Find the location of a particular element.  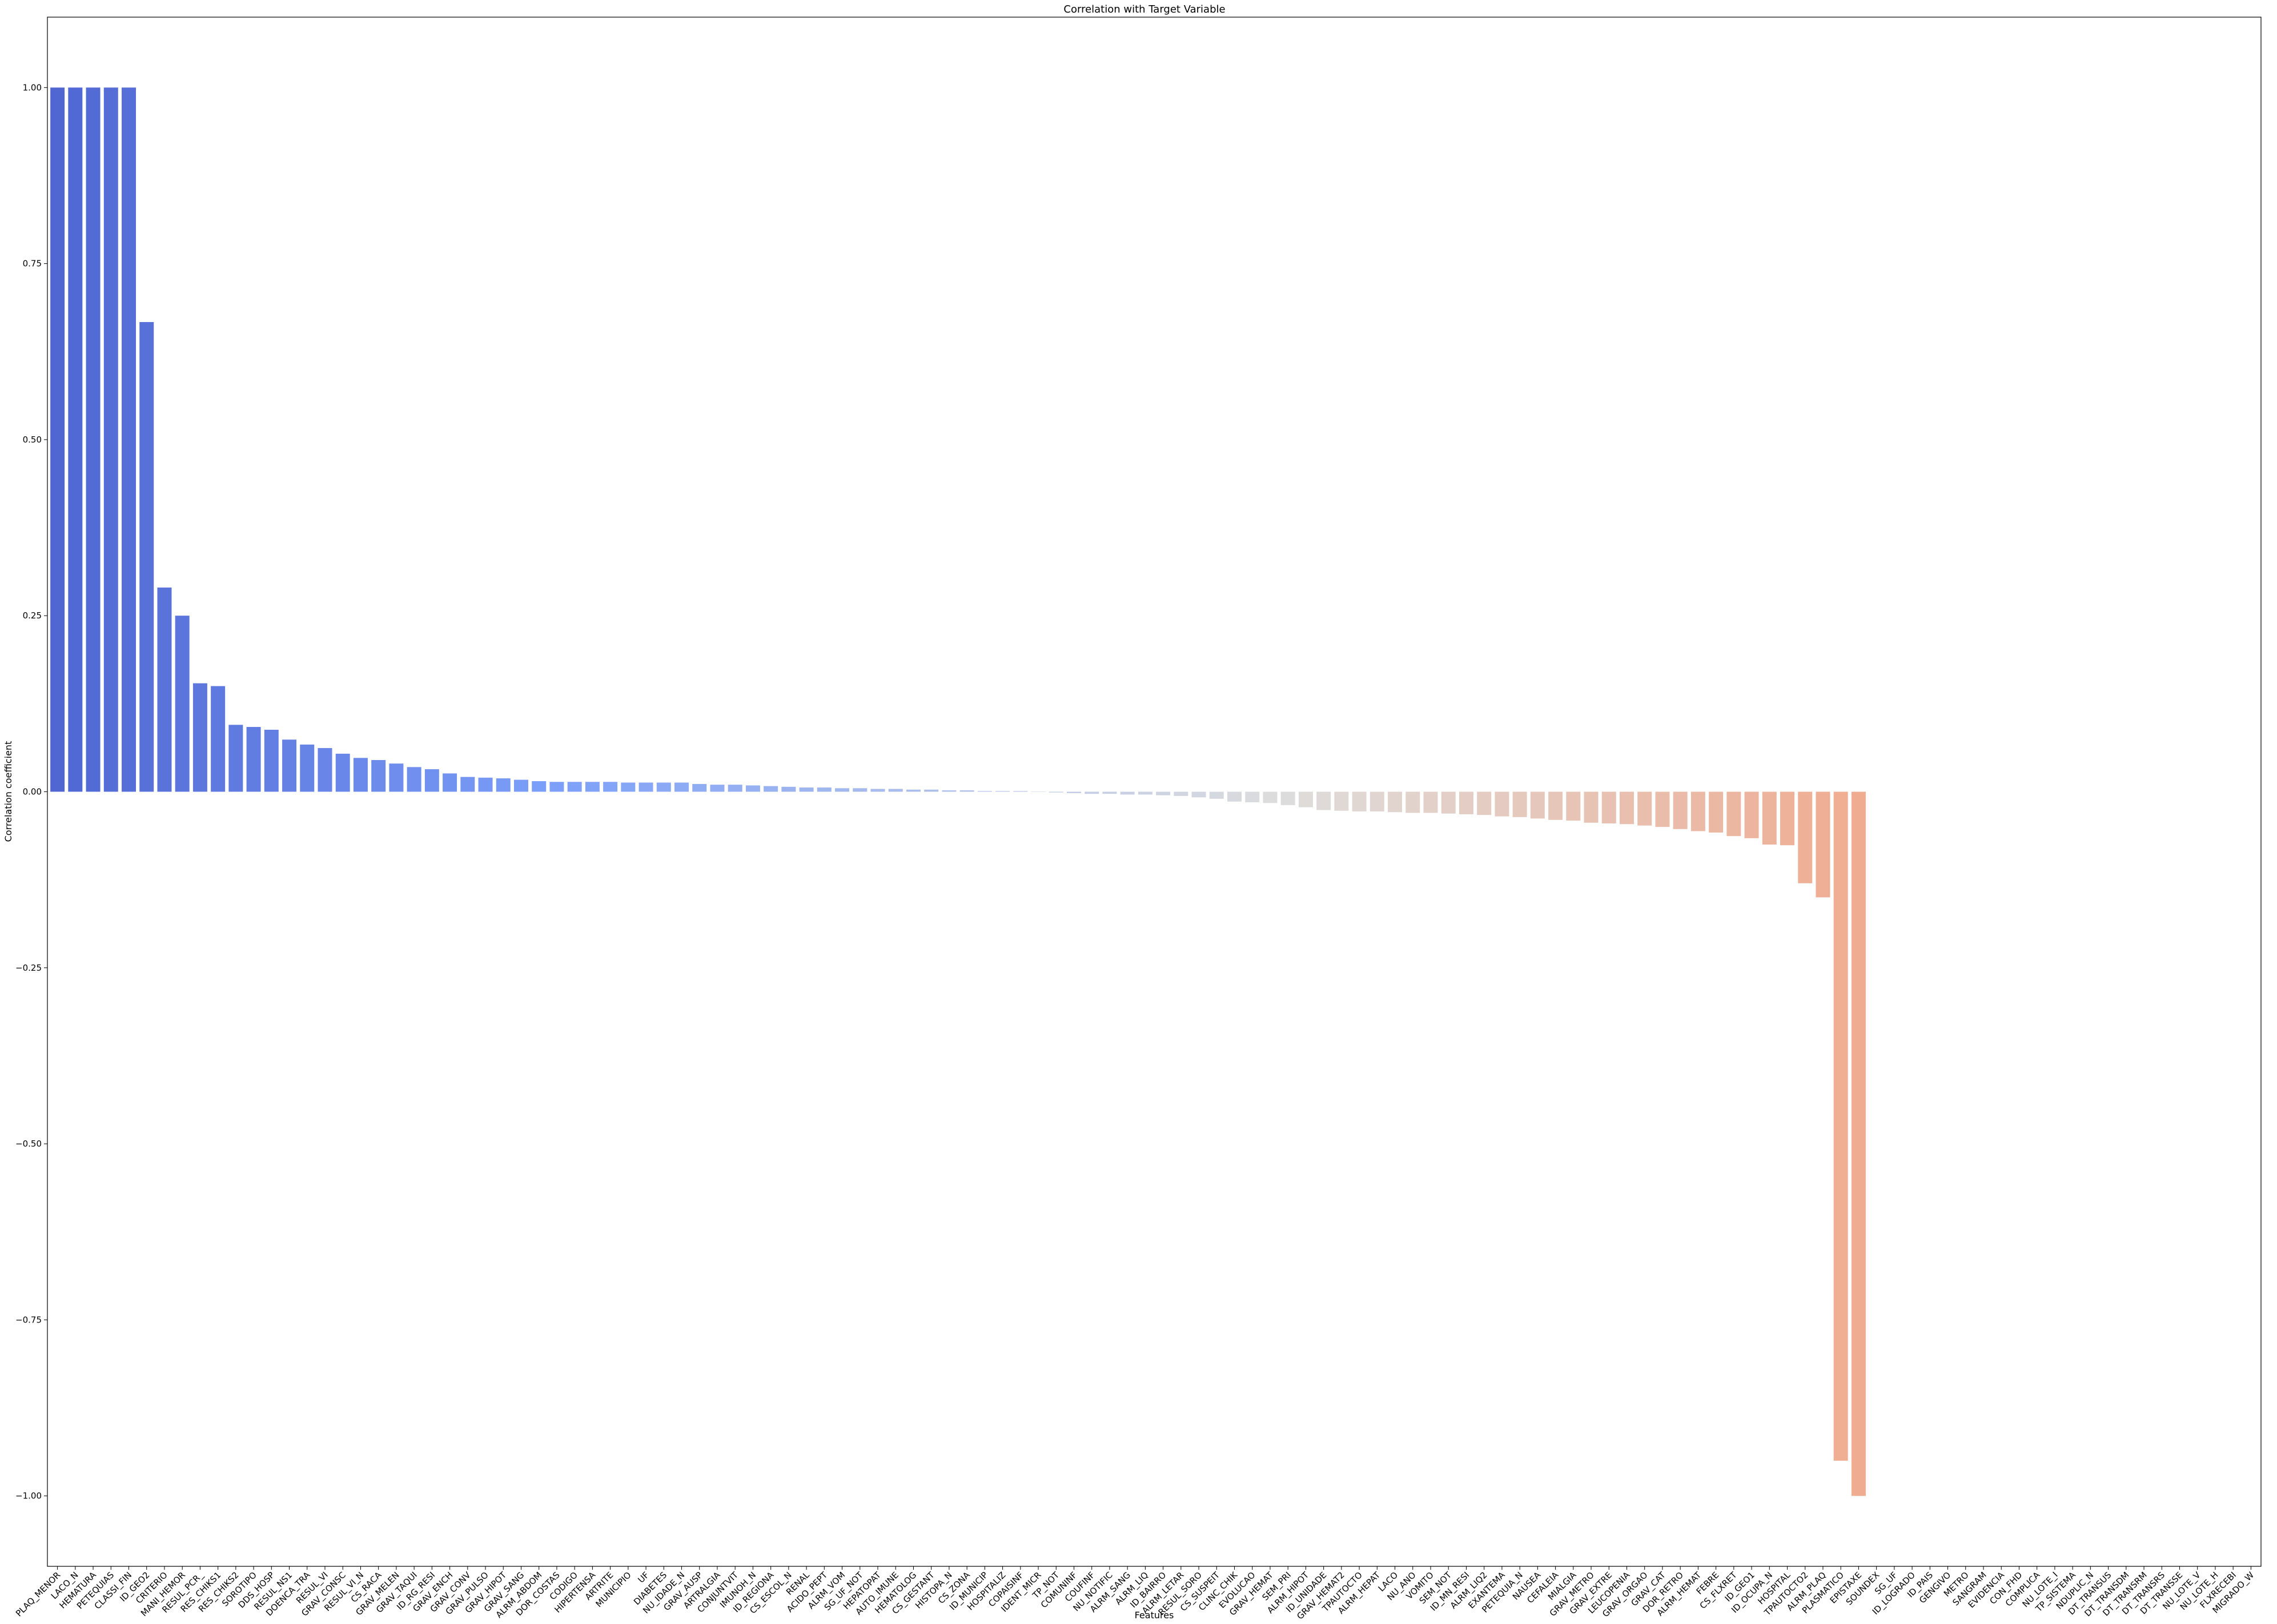

y-tick-label: 0.75 is located at coordinates (32, 264).